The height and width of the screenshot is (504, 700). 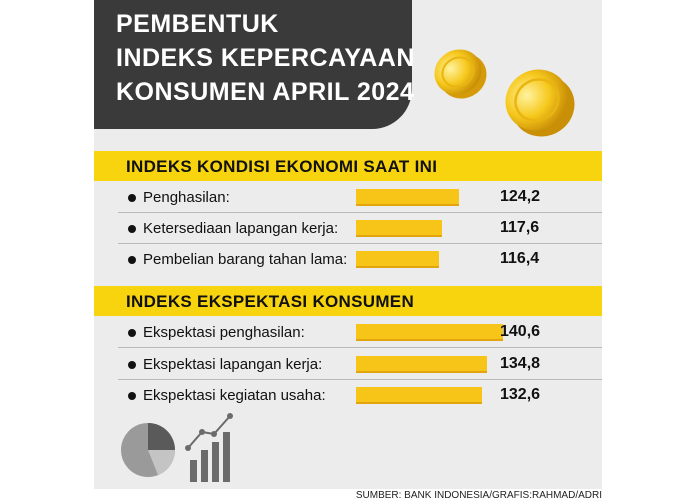 I want to click on bar-row: Penghasilan: 124,2, so click(x=360, y=198).